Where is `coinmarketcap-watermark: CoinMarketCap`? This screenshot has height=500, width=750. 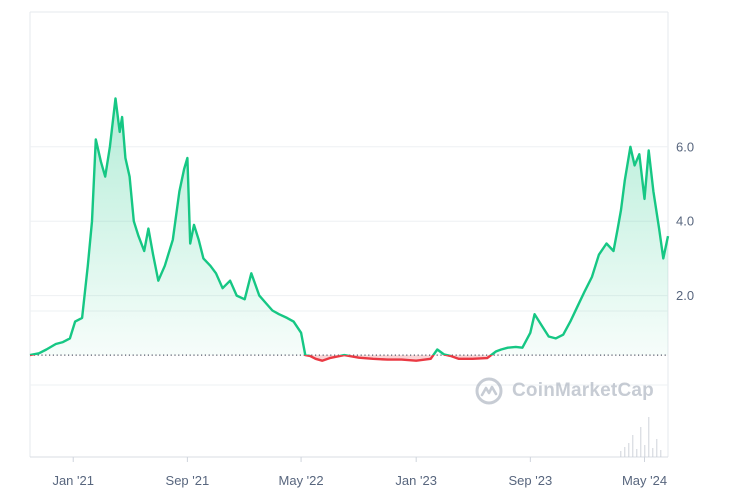
coinmarketcap-watermark: CoinMarketCap is located at coordinates (564, 391).